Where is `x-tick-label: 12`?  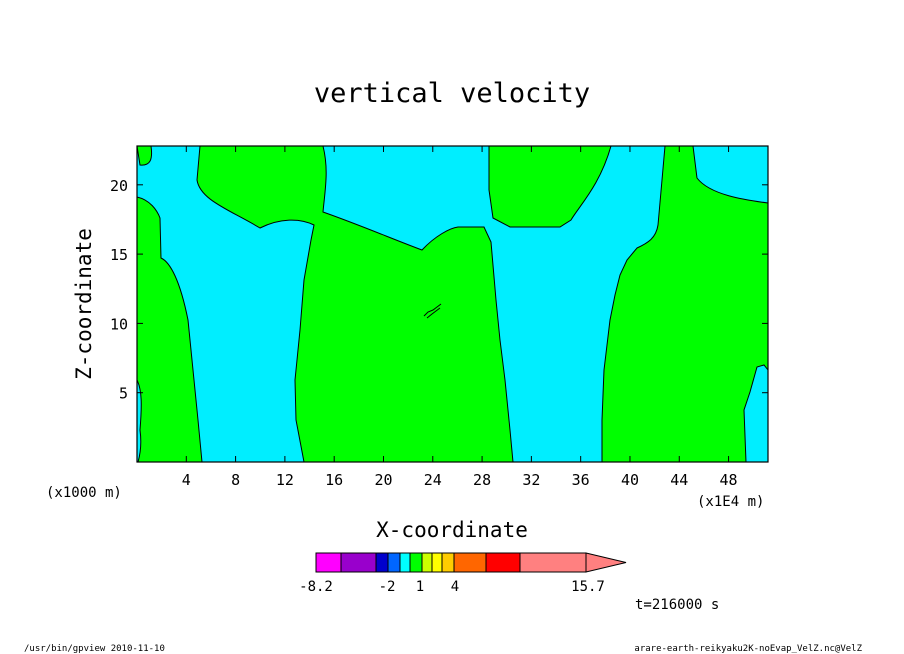 x-tick-label: 12 is located at coordinates (285, 480).